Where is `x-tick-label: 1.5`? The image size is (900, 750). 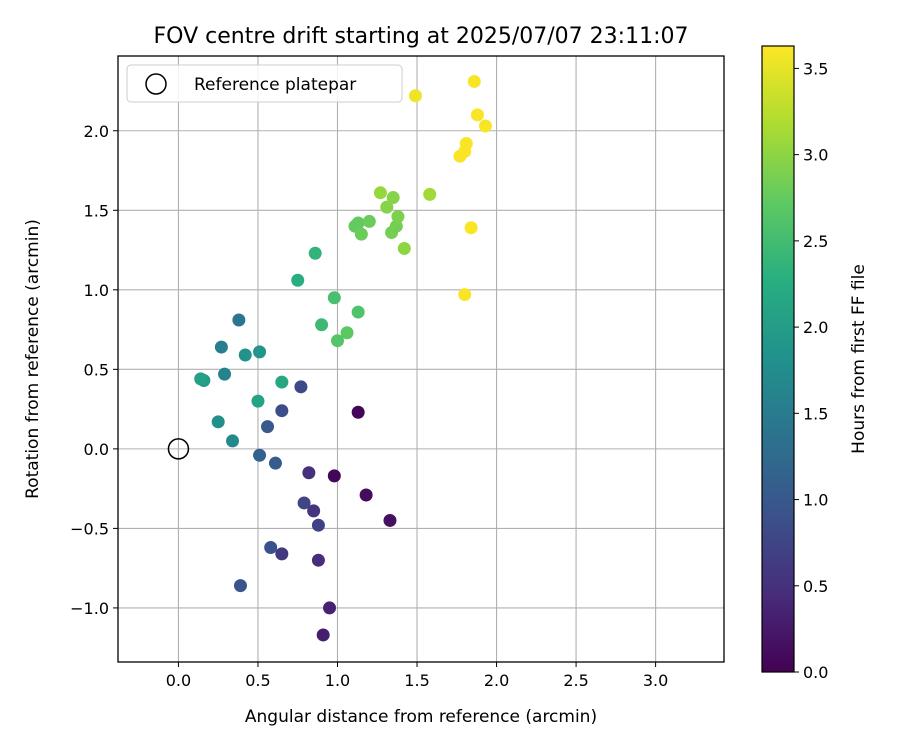
x-tick-label: 1.5 is located at coordinates (416, 680).